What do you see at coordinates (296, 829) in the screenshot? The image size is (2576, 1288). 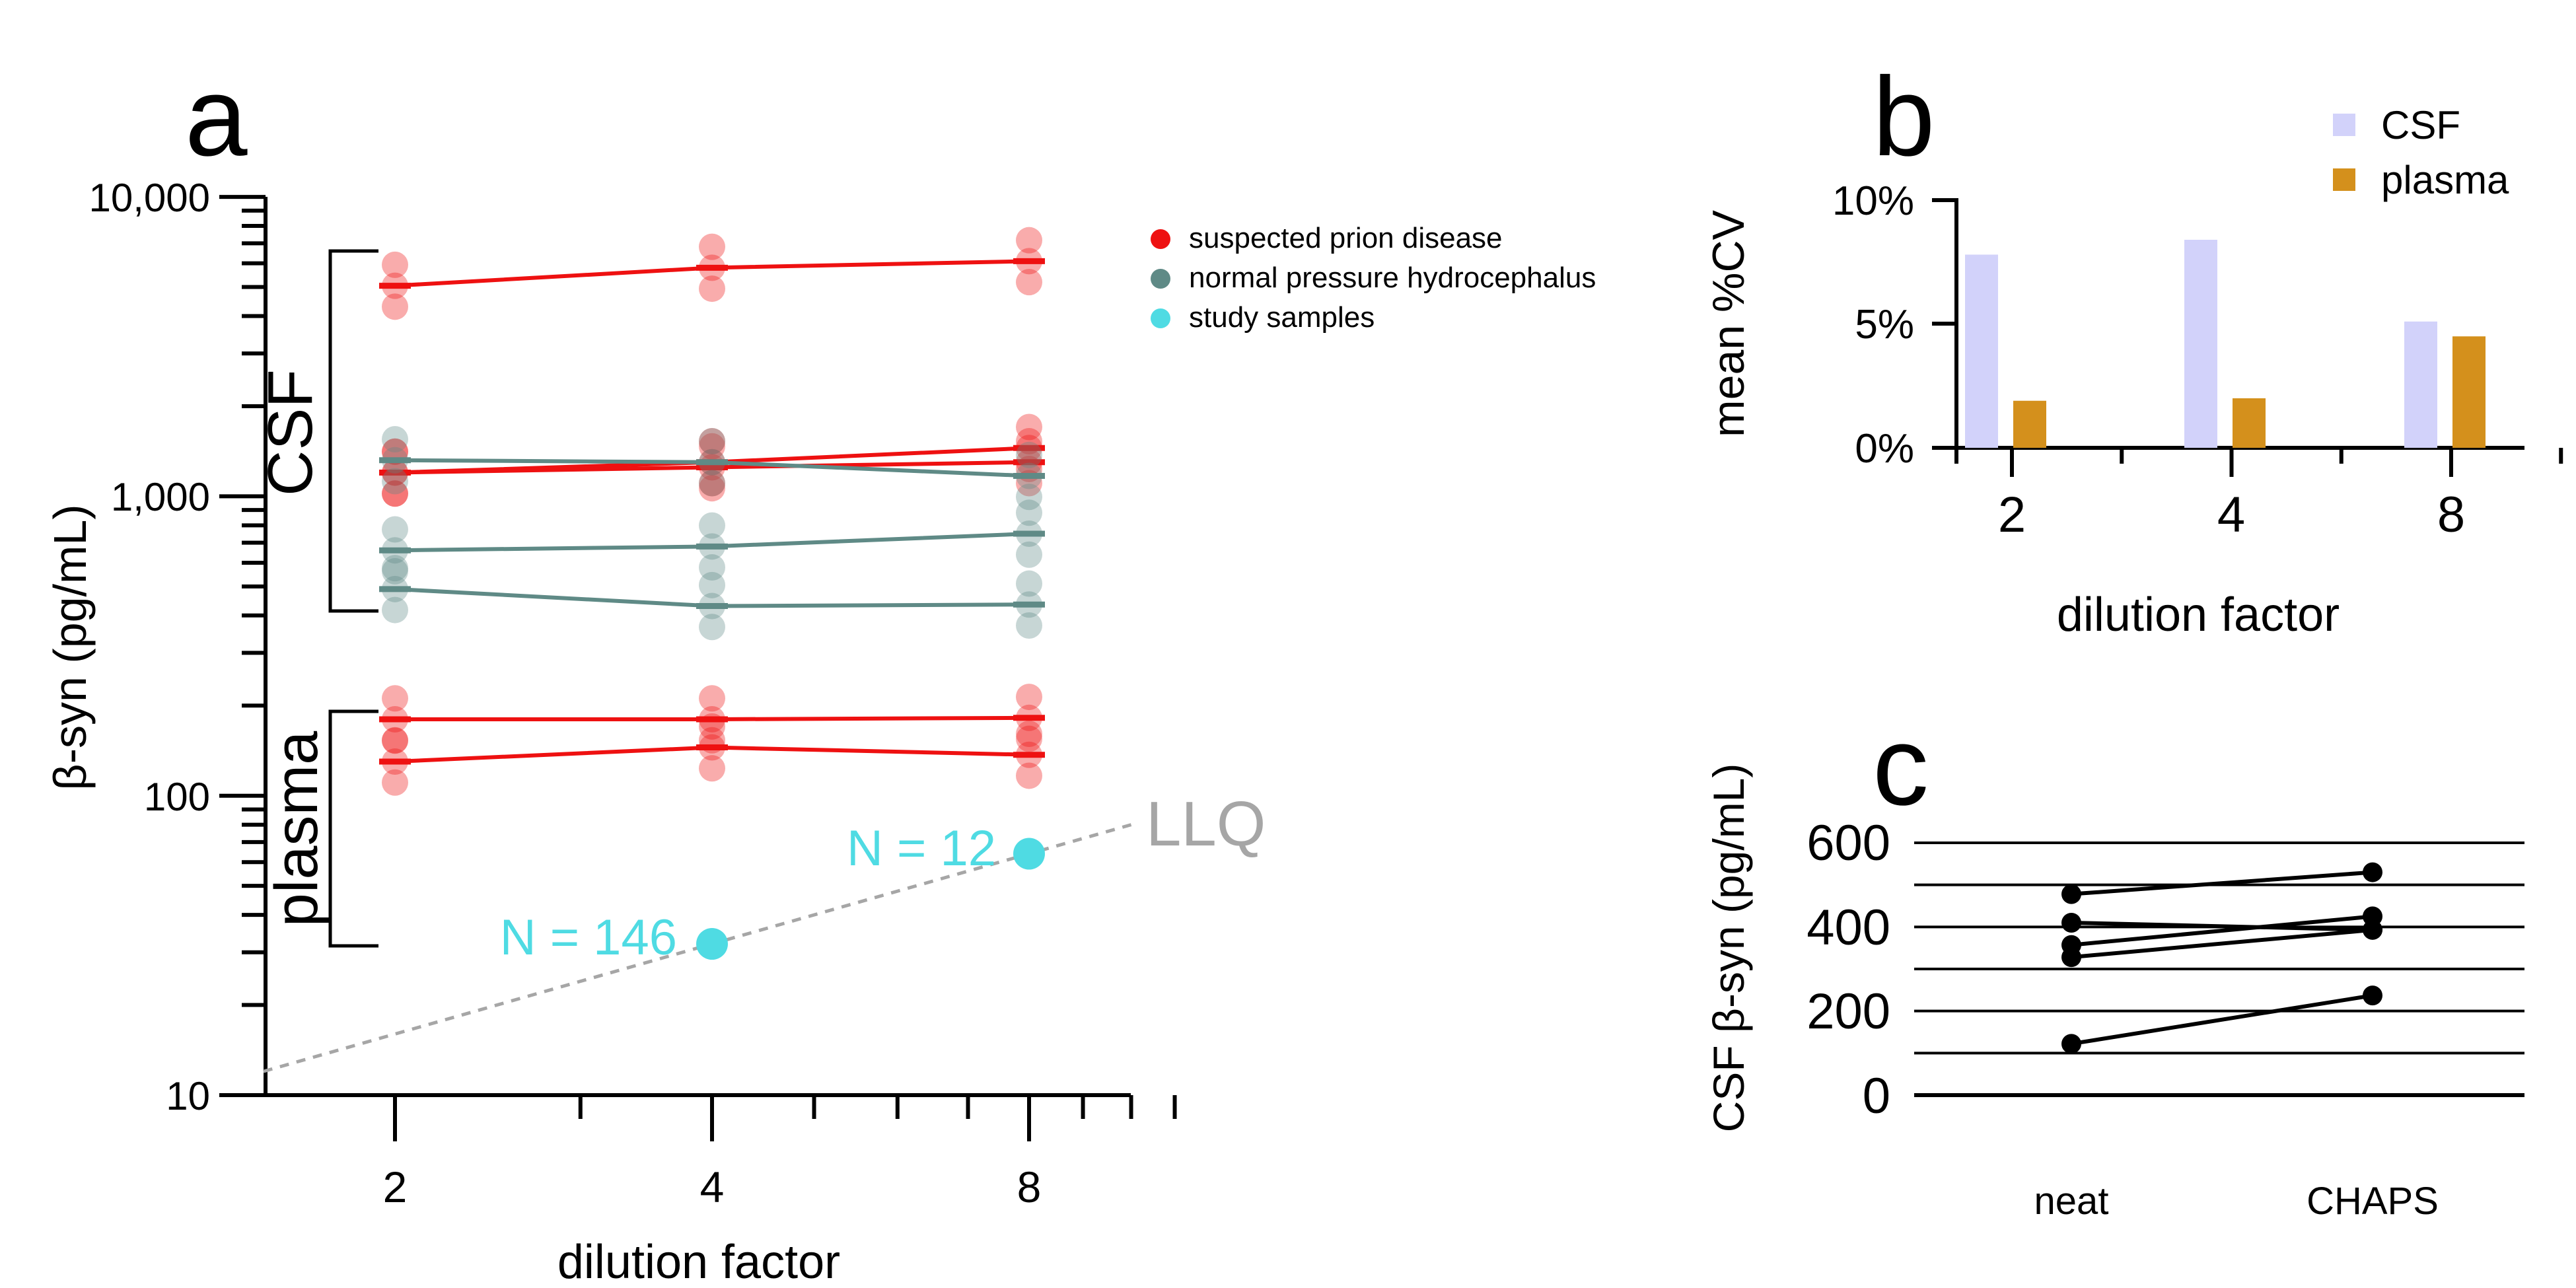 I see `plasma-bracket-label: plasma` at bounding box center [296, 829].